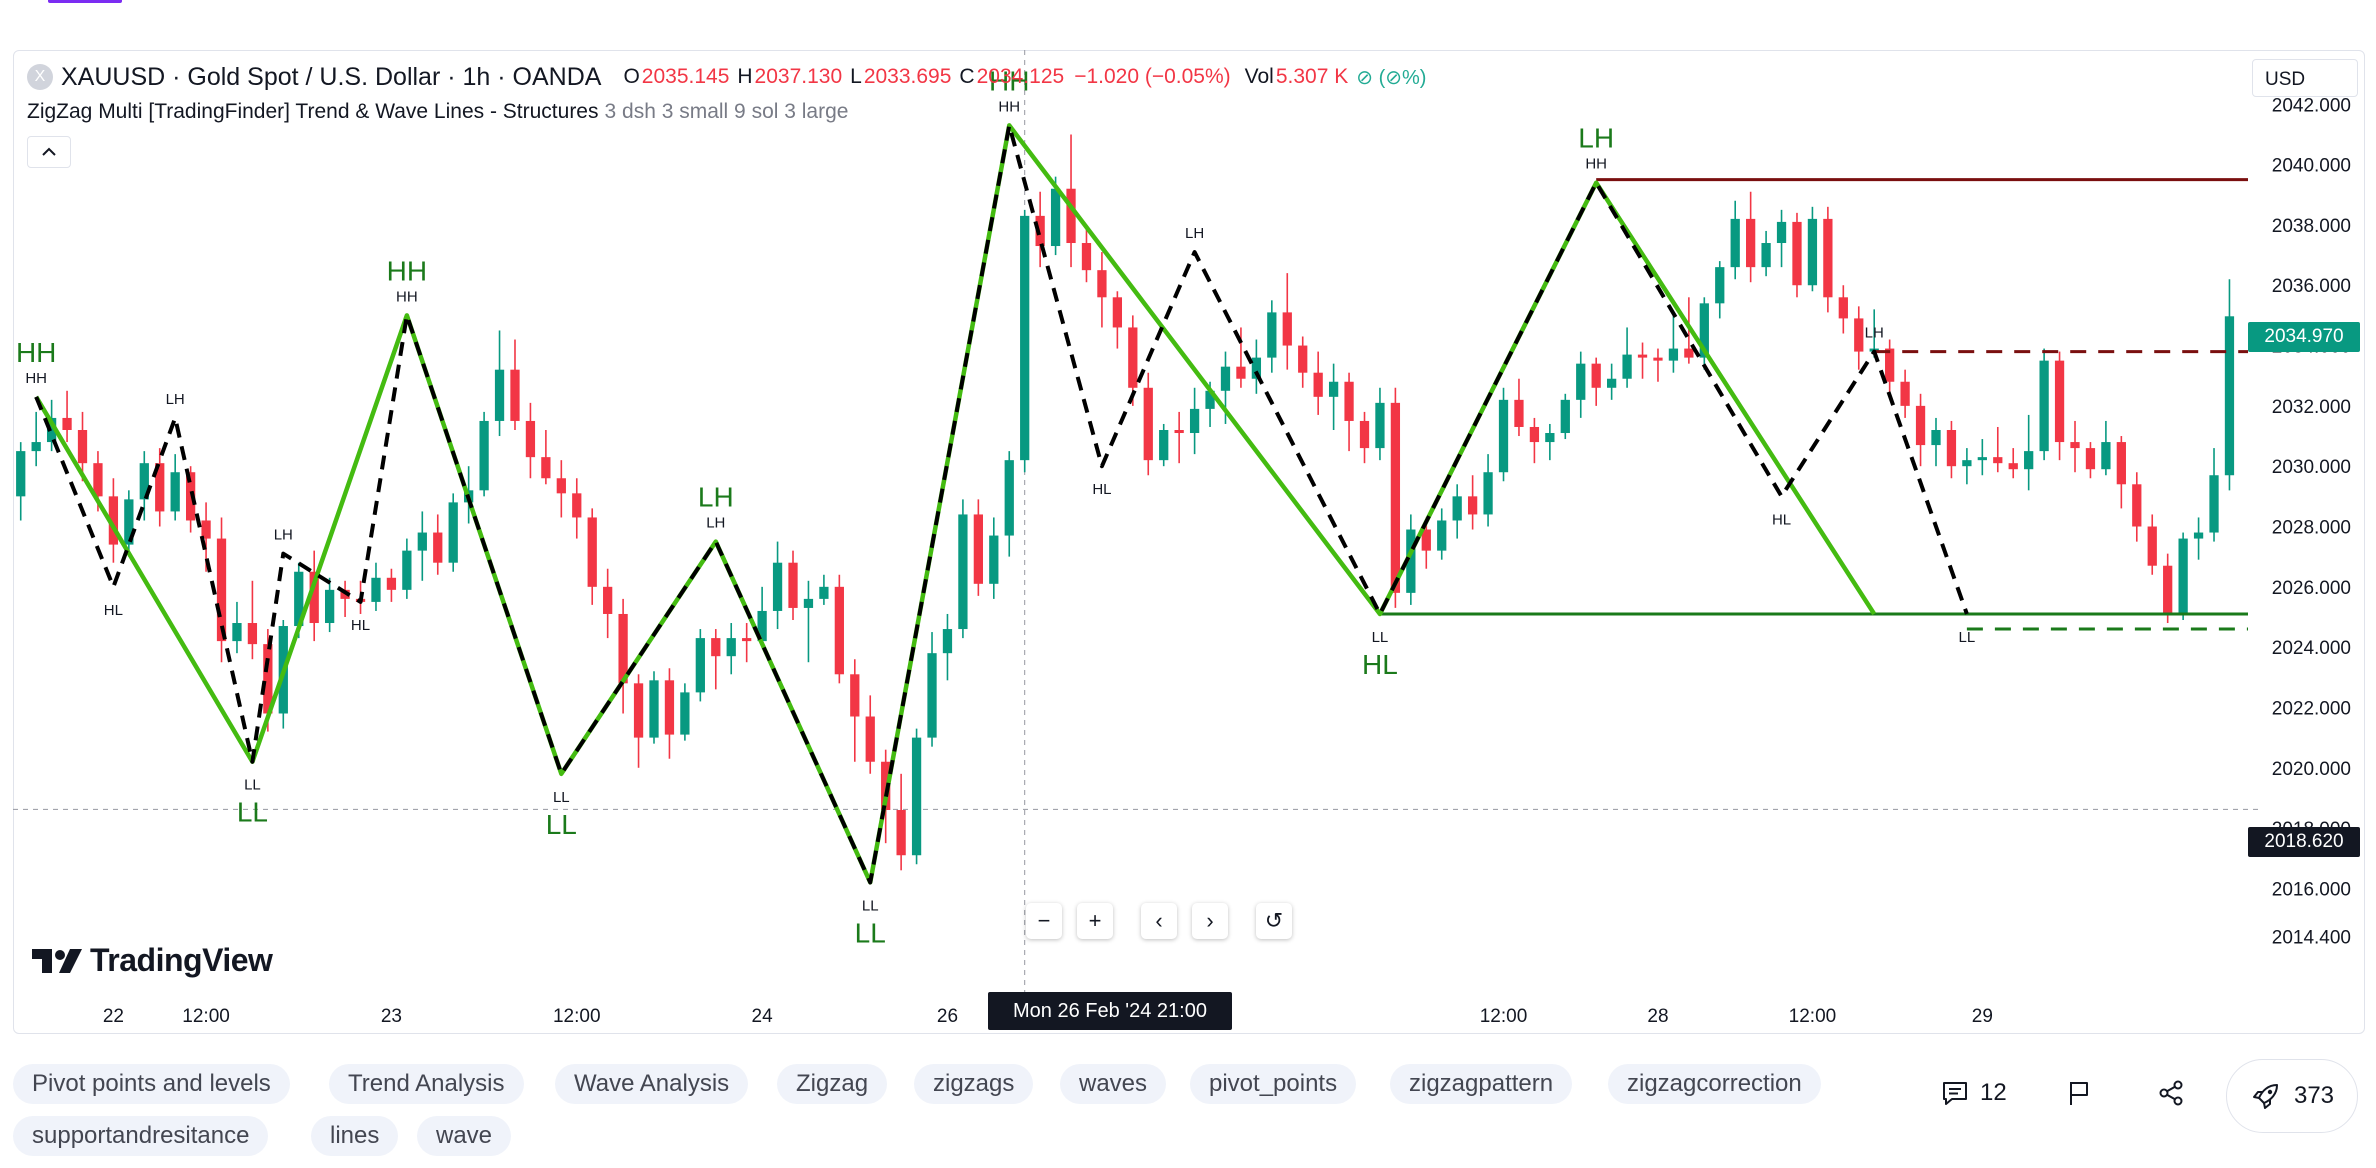 This screenshot has width=2376, height=1168. Describe the element at coordinates (2311, 105) in the screenshot. I see `y-axis-tick-label: 2042.000` at that location.